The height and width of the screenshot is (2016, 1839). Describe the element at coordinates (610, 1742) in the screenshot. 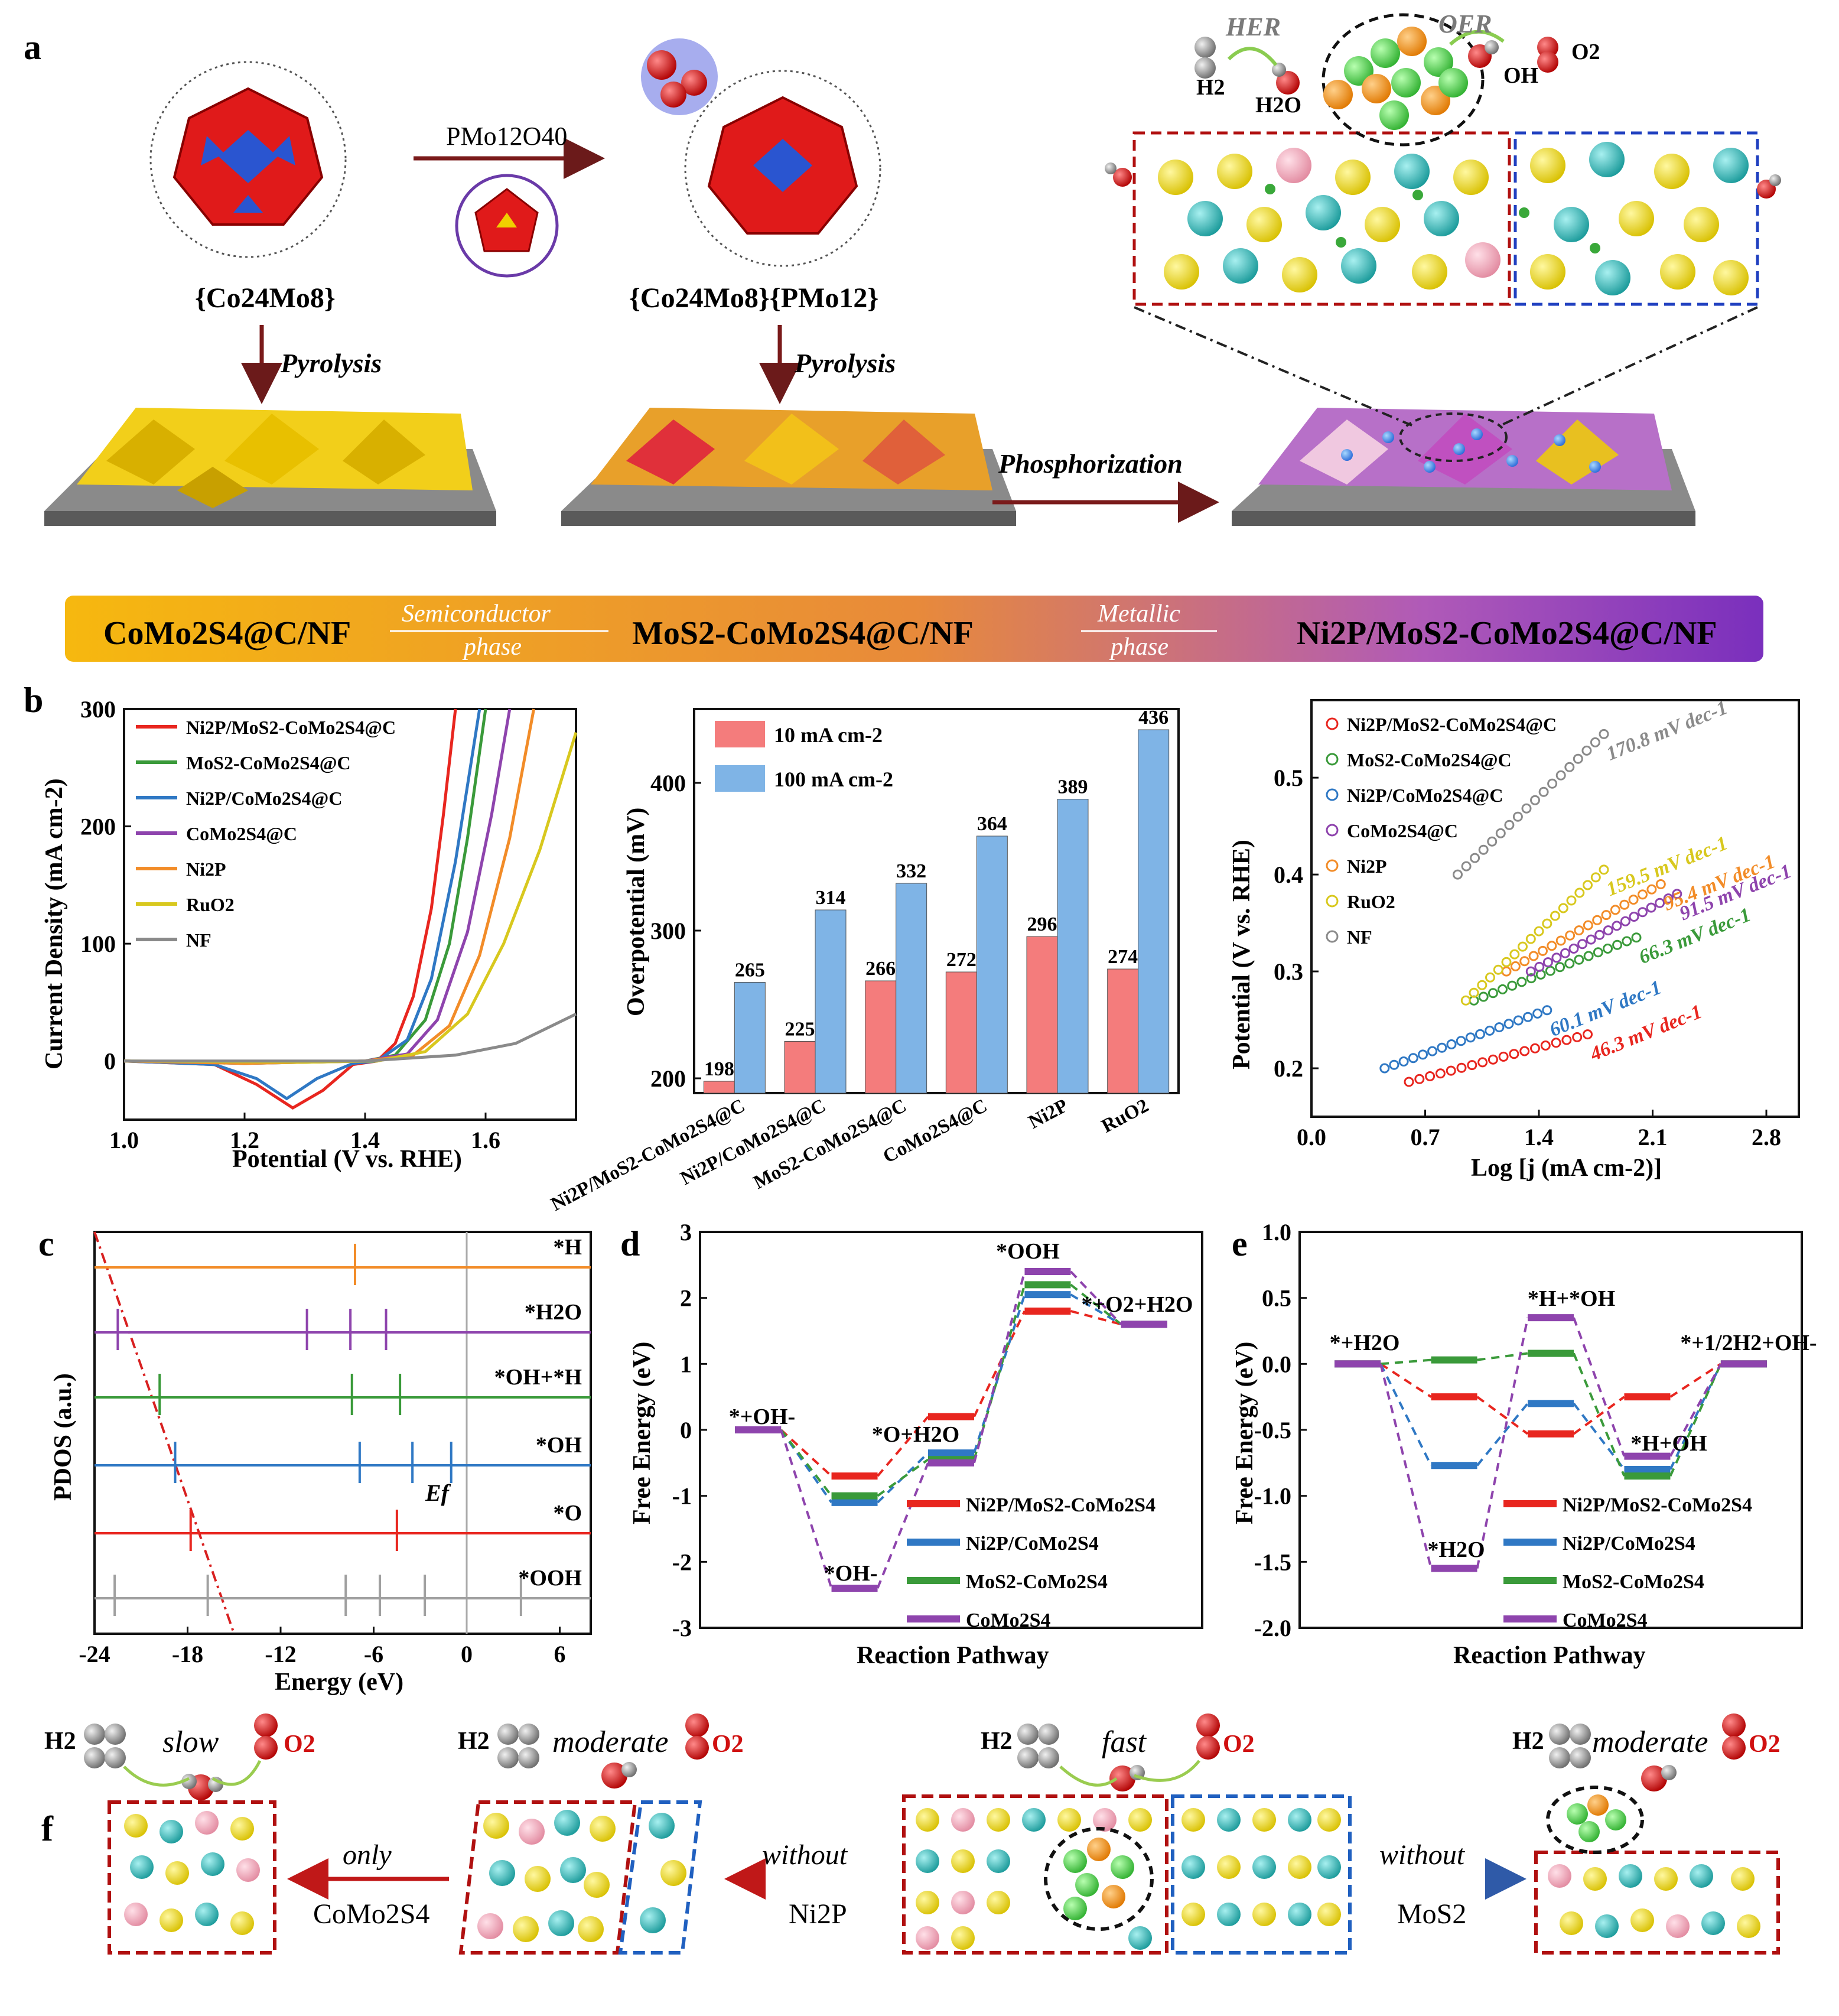

I see `f2-speed-label: moderate` at that location.